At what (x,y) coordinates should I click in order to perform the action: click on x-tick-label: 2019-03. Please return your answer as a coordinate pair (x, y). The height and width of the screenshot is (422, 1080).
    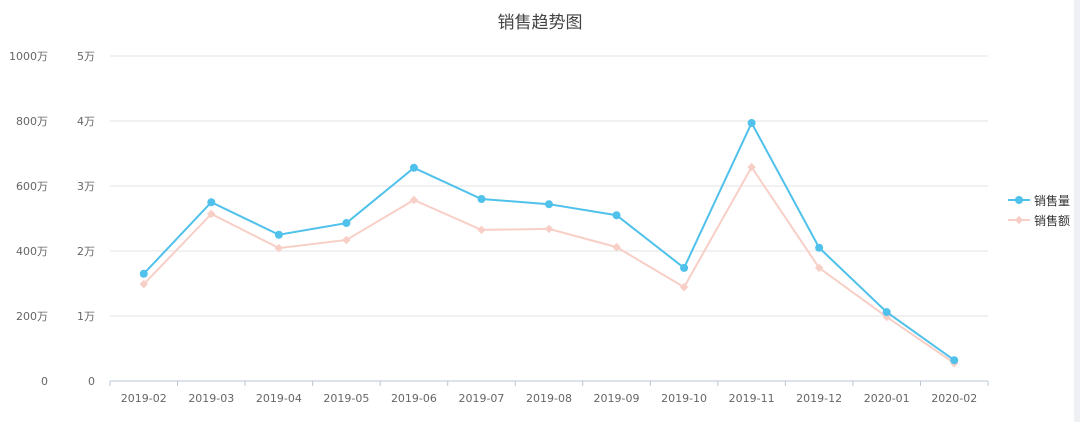
    Looking at the image, I should click on (211, 398).